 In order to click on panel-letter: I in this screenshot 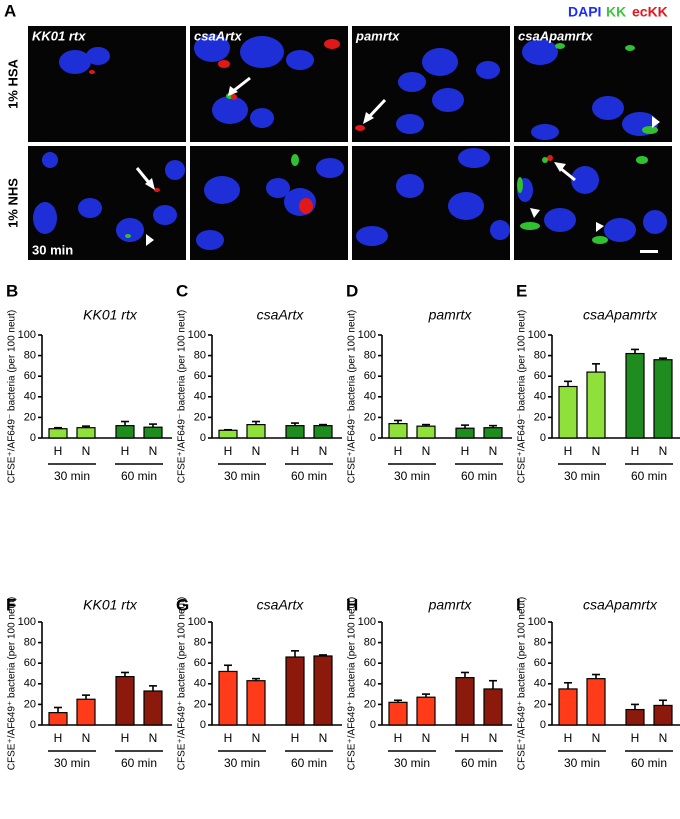, I will do `click(518, 604)`.